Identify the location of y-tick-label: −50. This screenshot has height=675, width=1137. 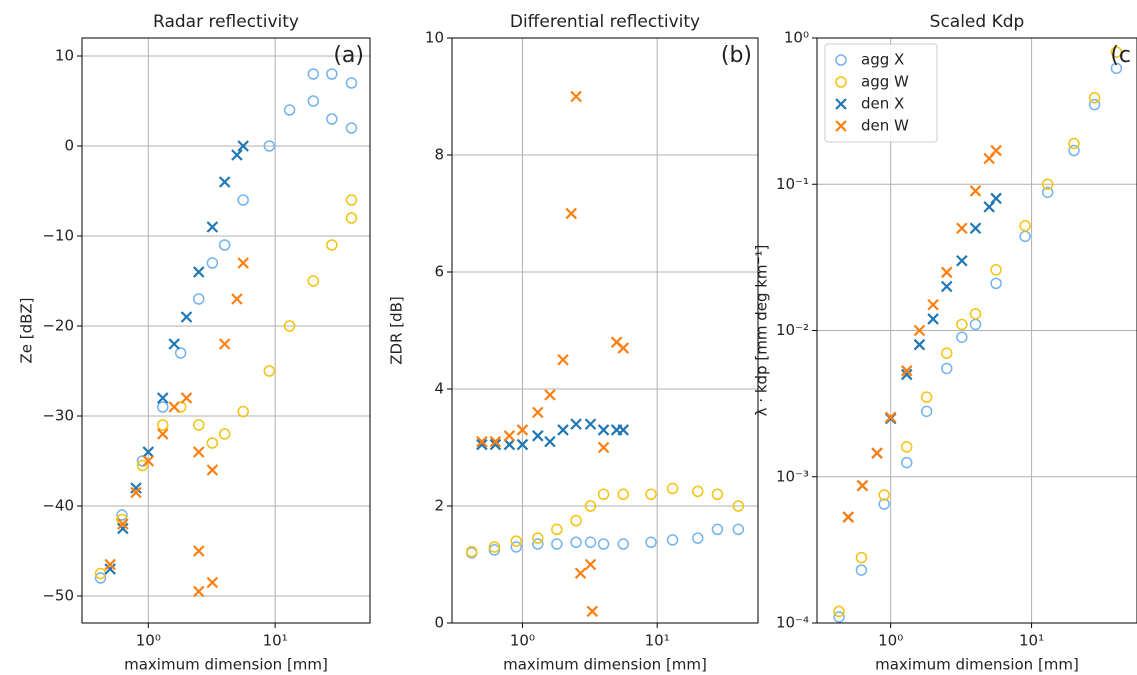
(58, 596).